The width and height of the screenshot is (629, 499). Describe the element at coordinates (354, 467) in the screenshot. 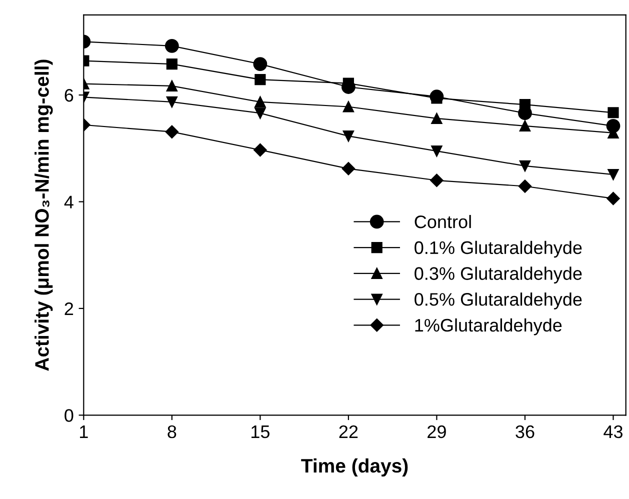

I see `x-axis-title: Time (days)` at that location.